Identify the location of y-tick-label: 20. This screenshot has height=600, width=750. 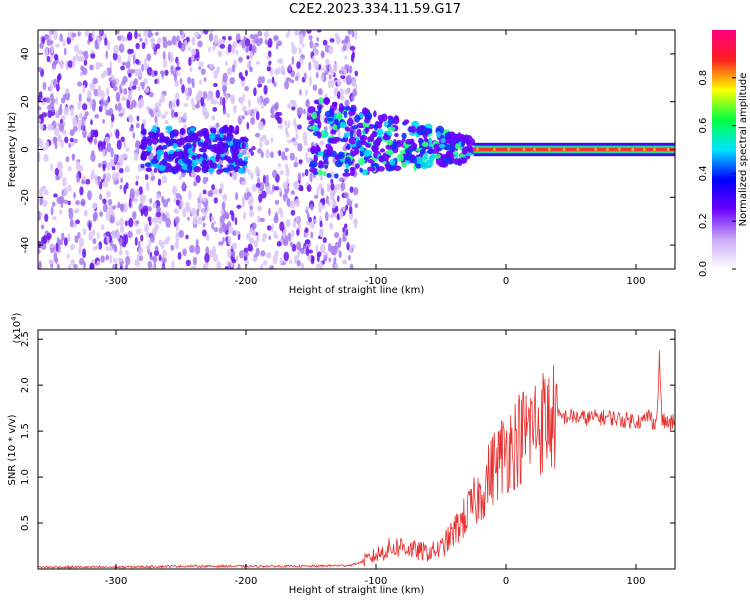
(25, 101).